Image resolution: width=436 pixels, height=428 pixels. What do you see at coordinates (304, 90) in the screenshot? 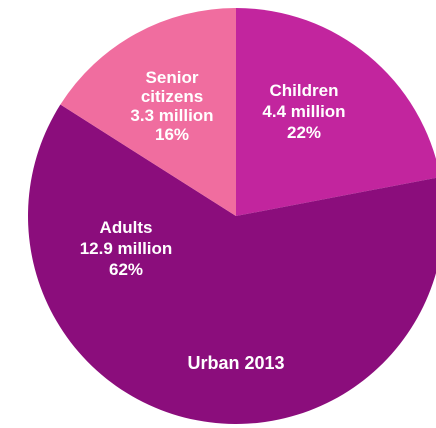
I see `slice-label-line: Children` at bounding box center [304, 90].